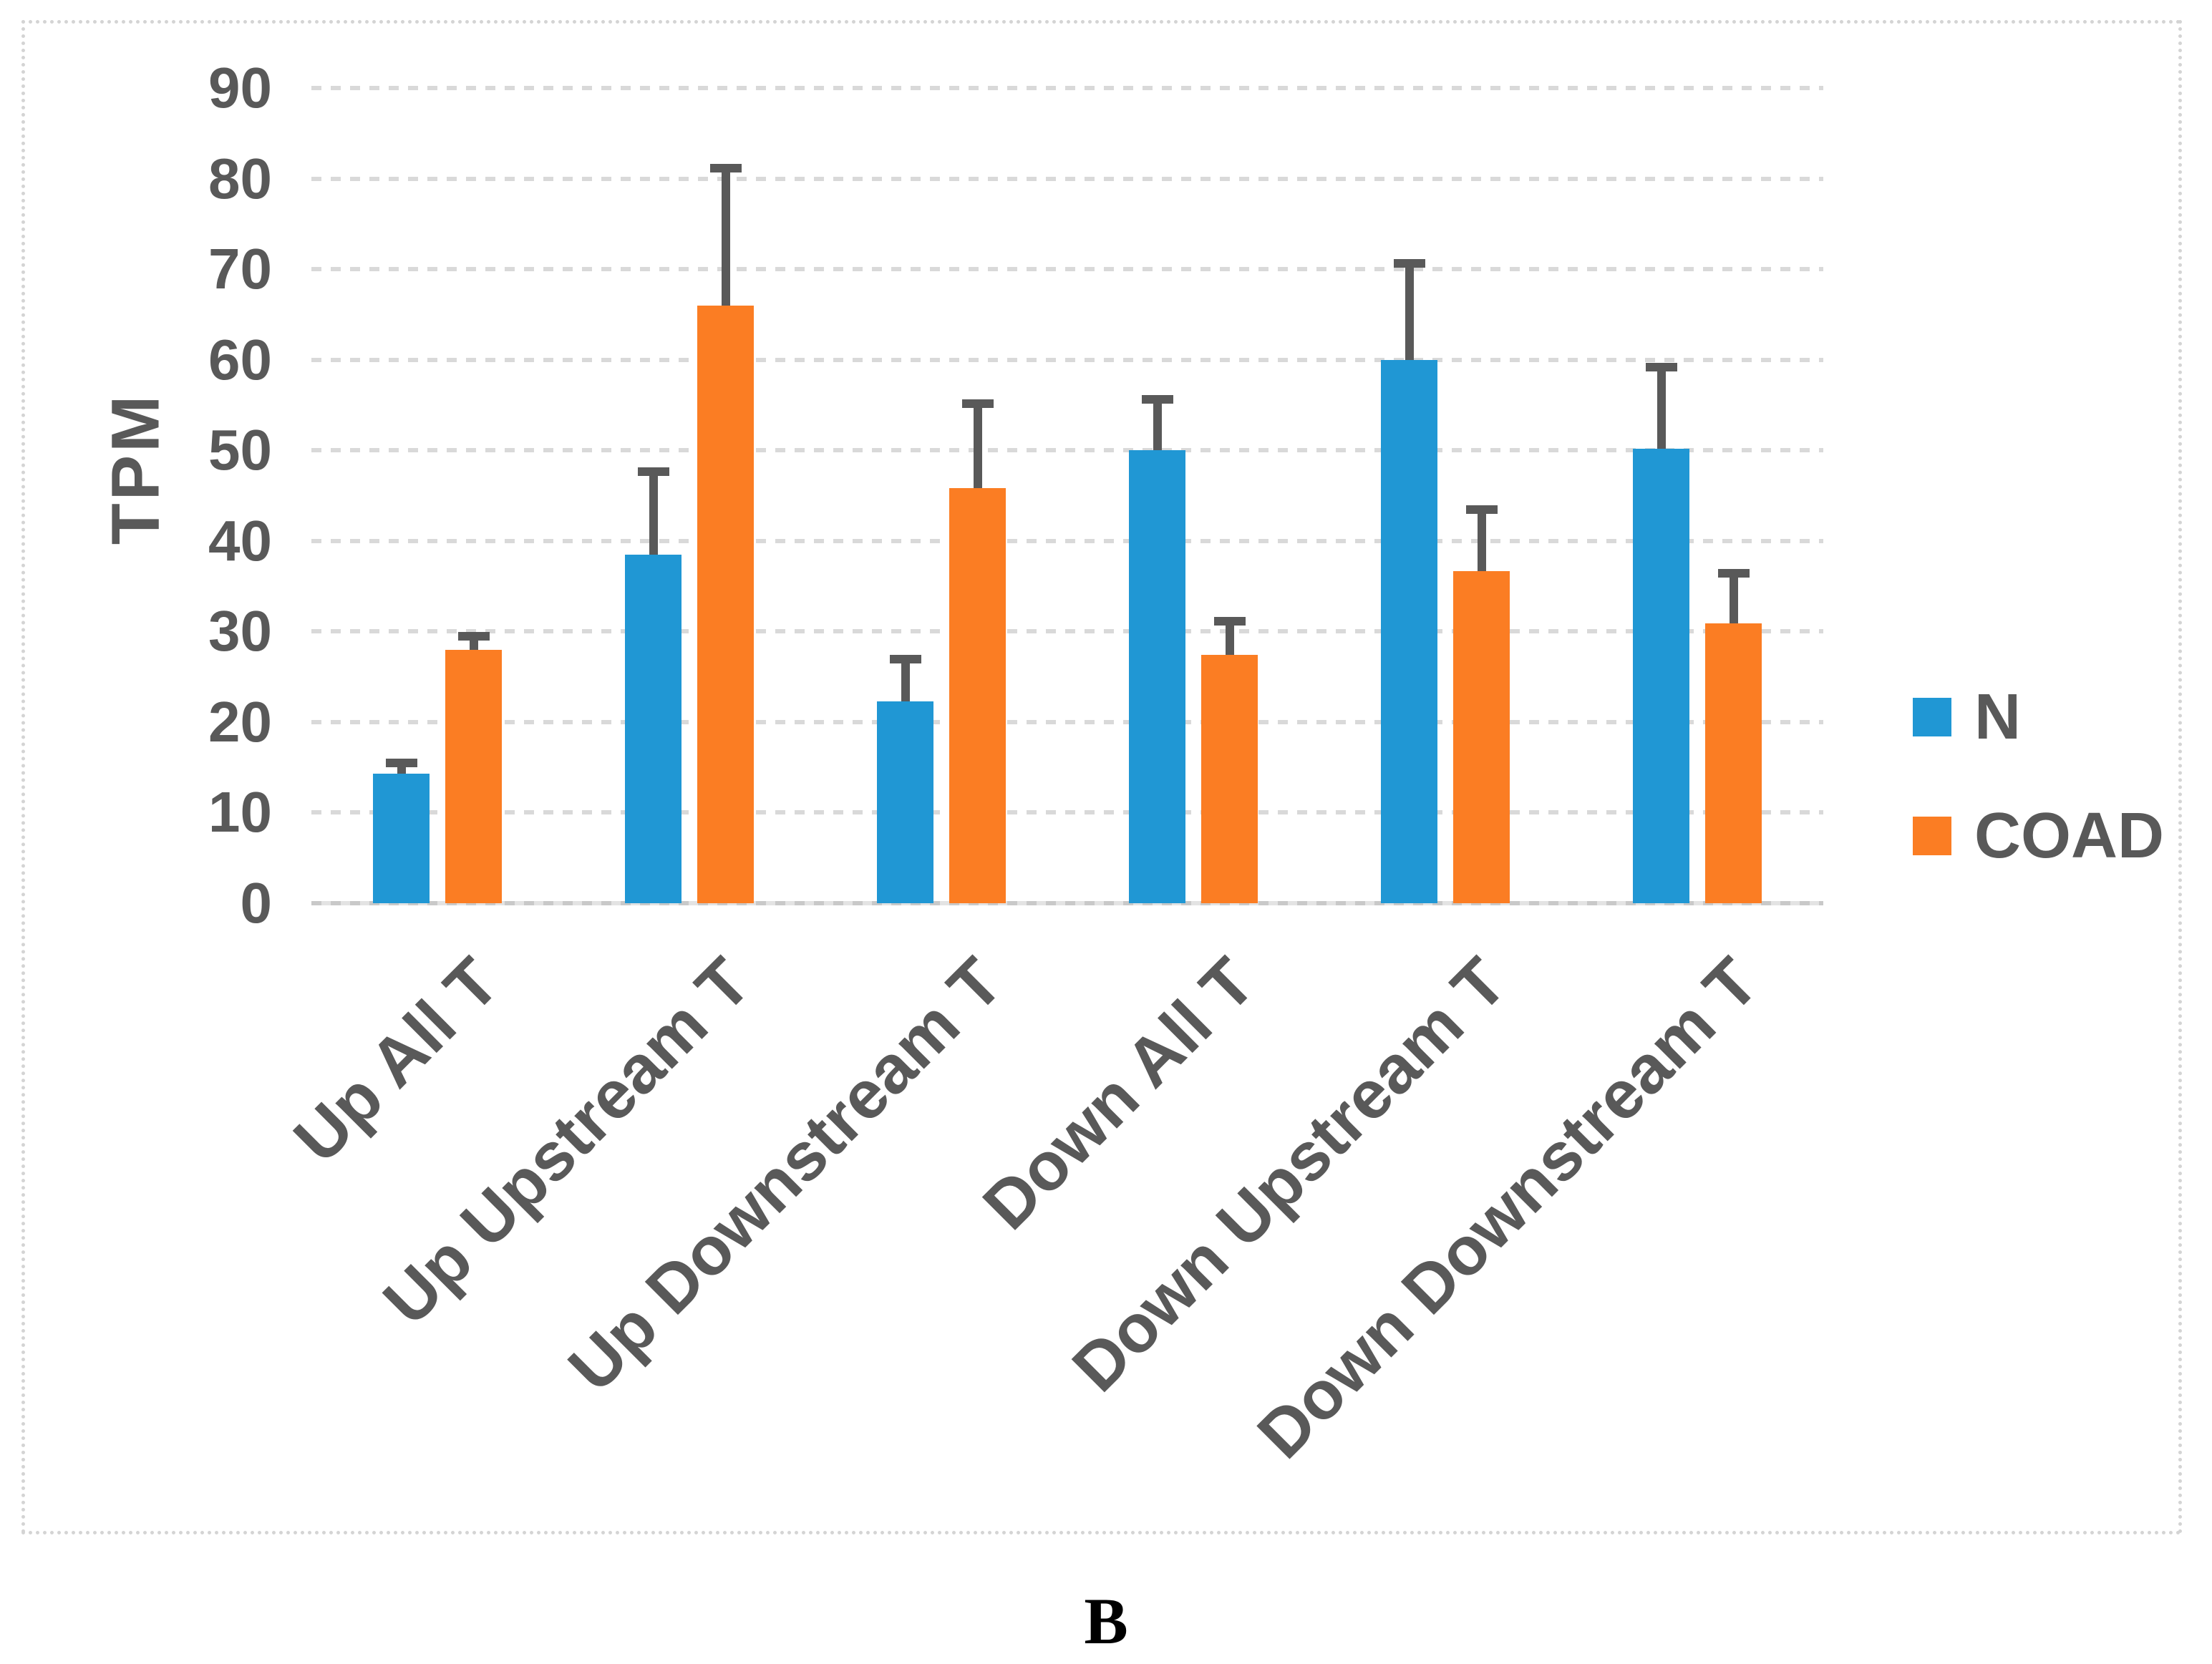  What do you see at coordinates (136, 468) in the screenshot?
I see `y-axis-title: TPM` at bounding box center [136, 468].